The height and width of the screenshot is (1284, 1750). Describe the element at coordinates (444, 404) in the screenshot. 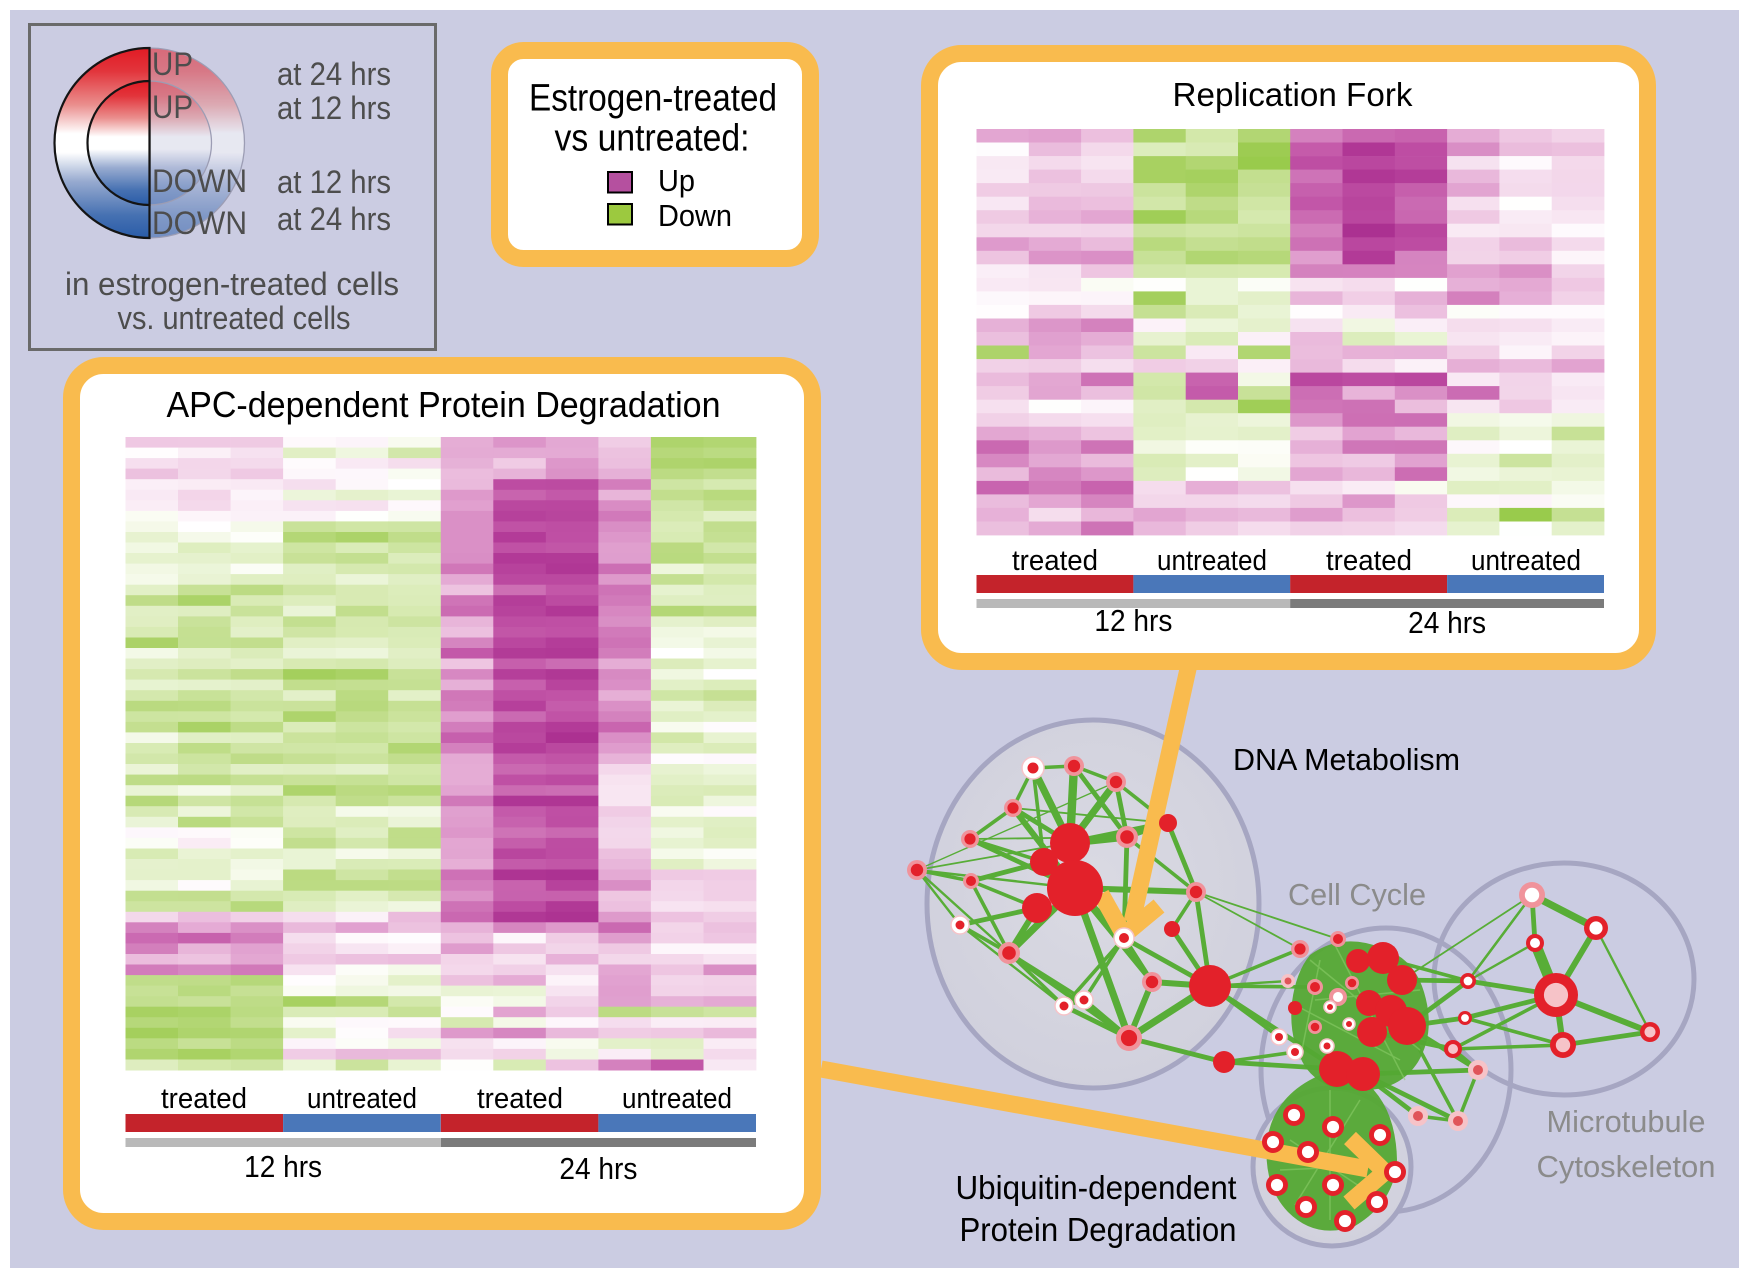

I see `svg-text:APC-dependent Protein Degradat: APC-dependent Protein Degradation` at that location.